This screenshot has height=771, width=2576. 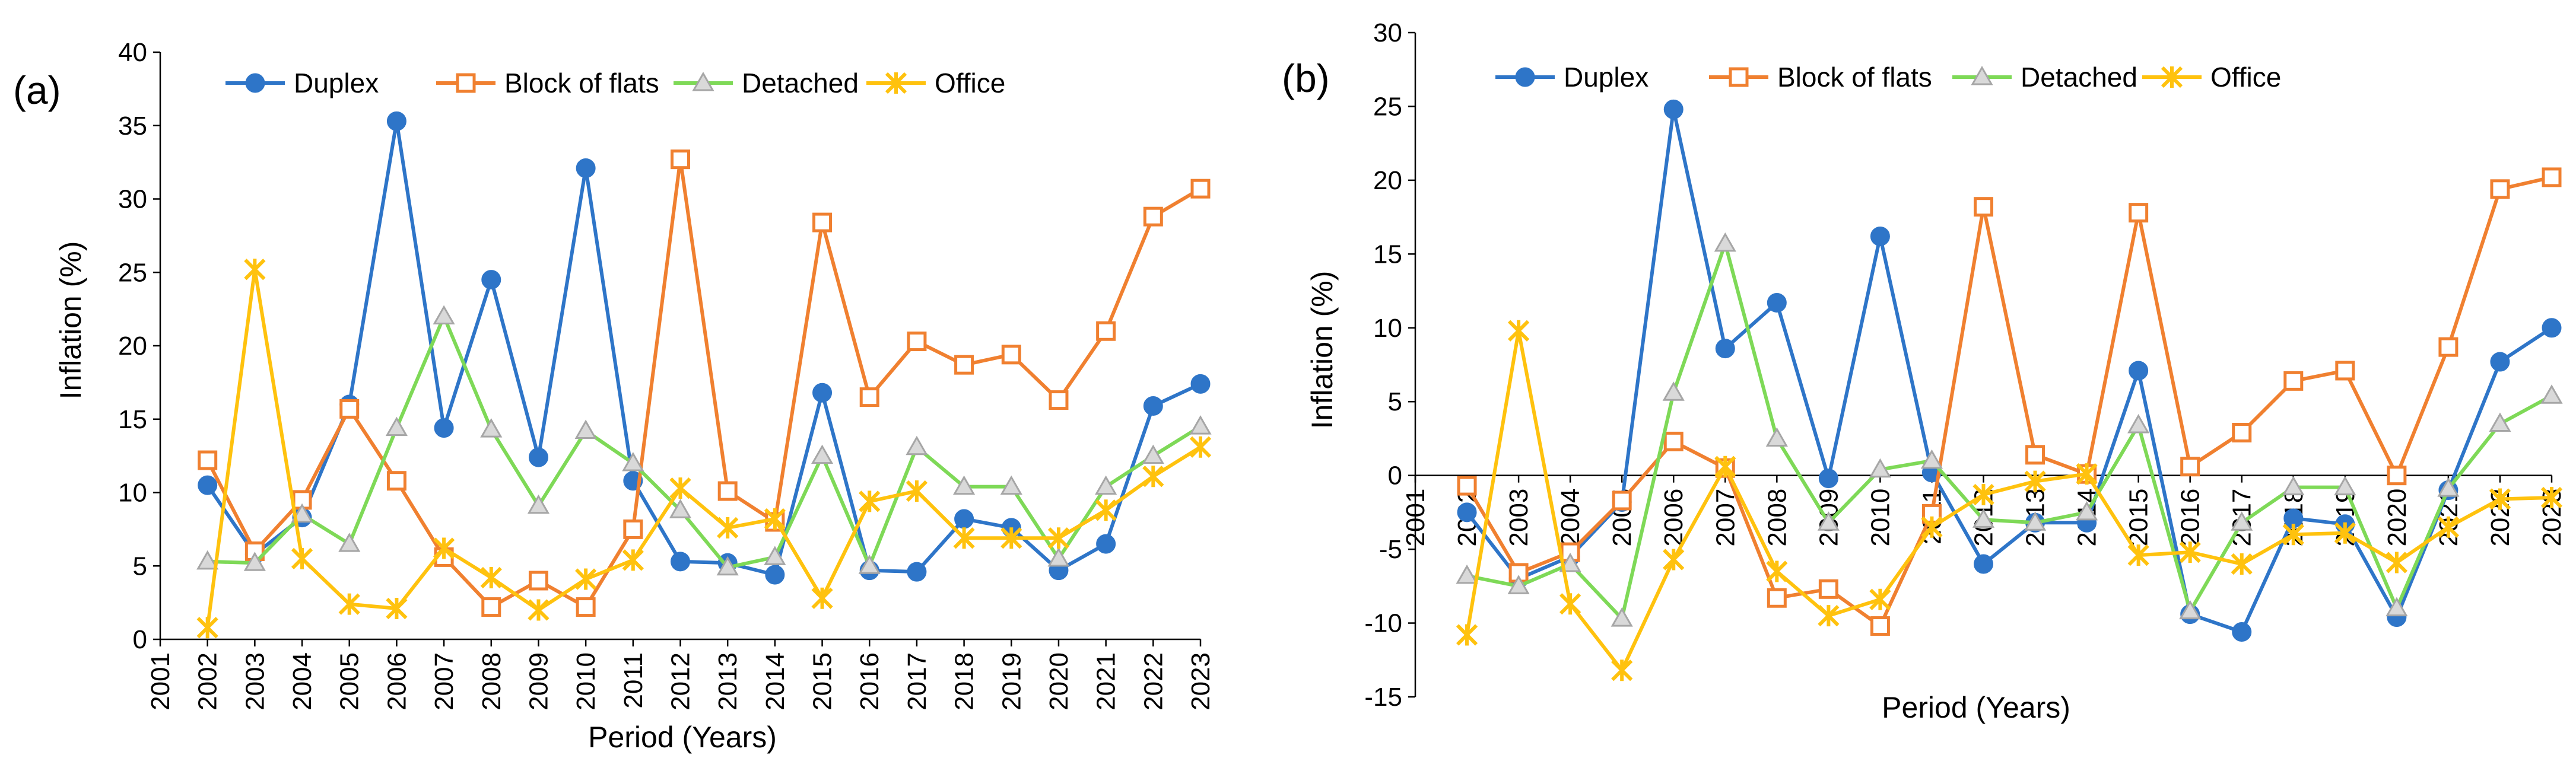 I want to click on legend-label: Duplex, so click(x=337, y=83).